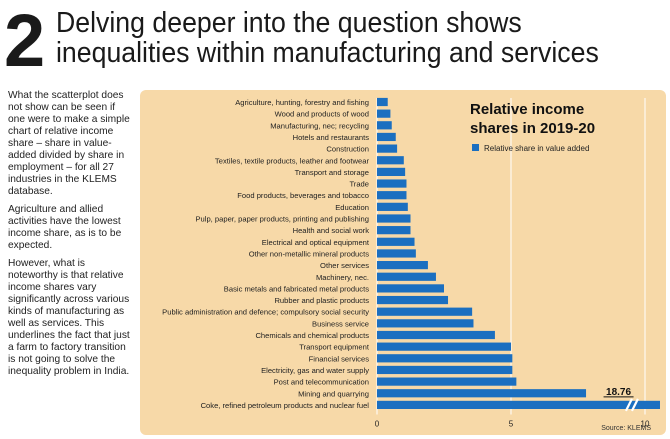 The width and height of the screenshot is (670, 439). I want to click on category-label: Chemicals and chemical products, so click(312, 335).